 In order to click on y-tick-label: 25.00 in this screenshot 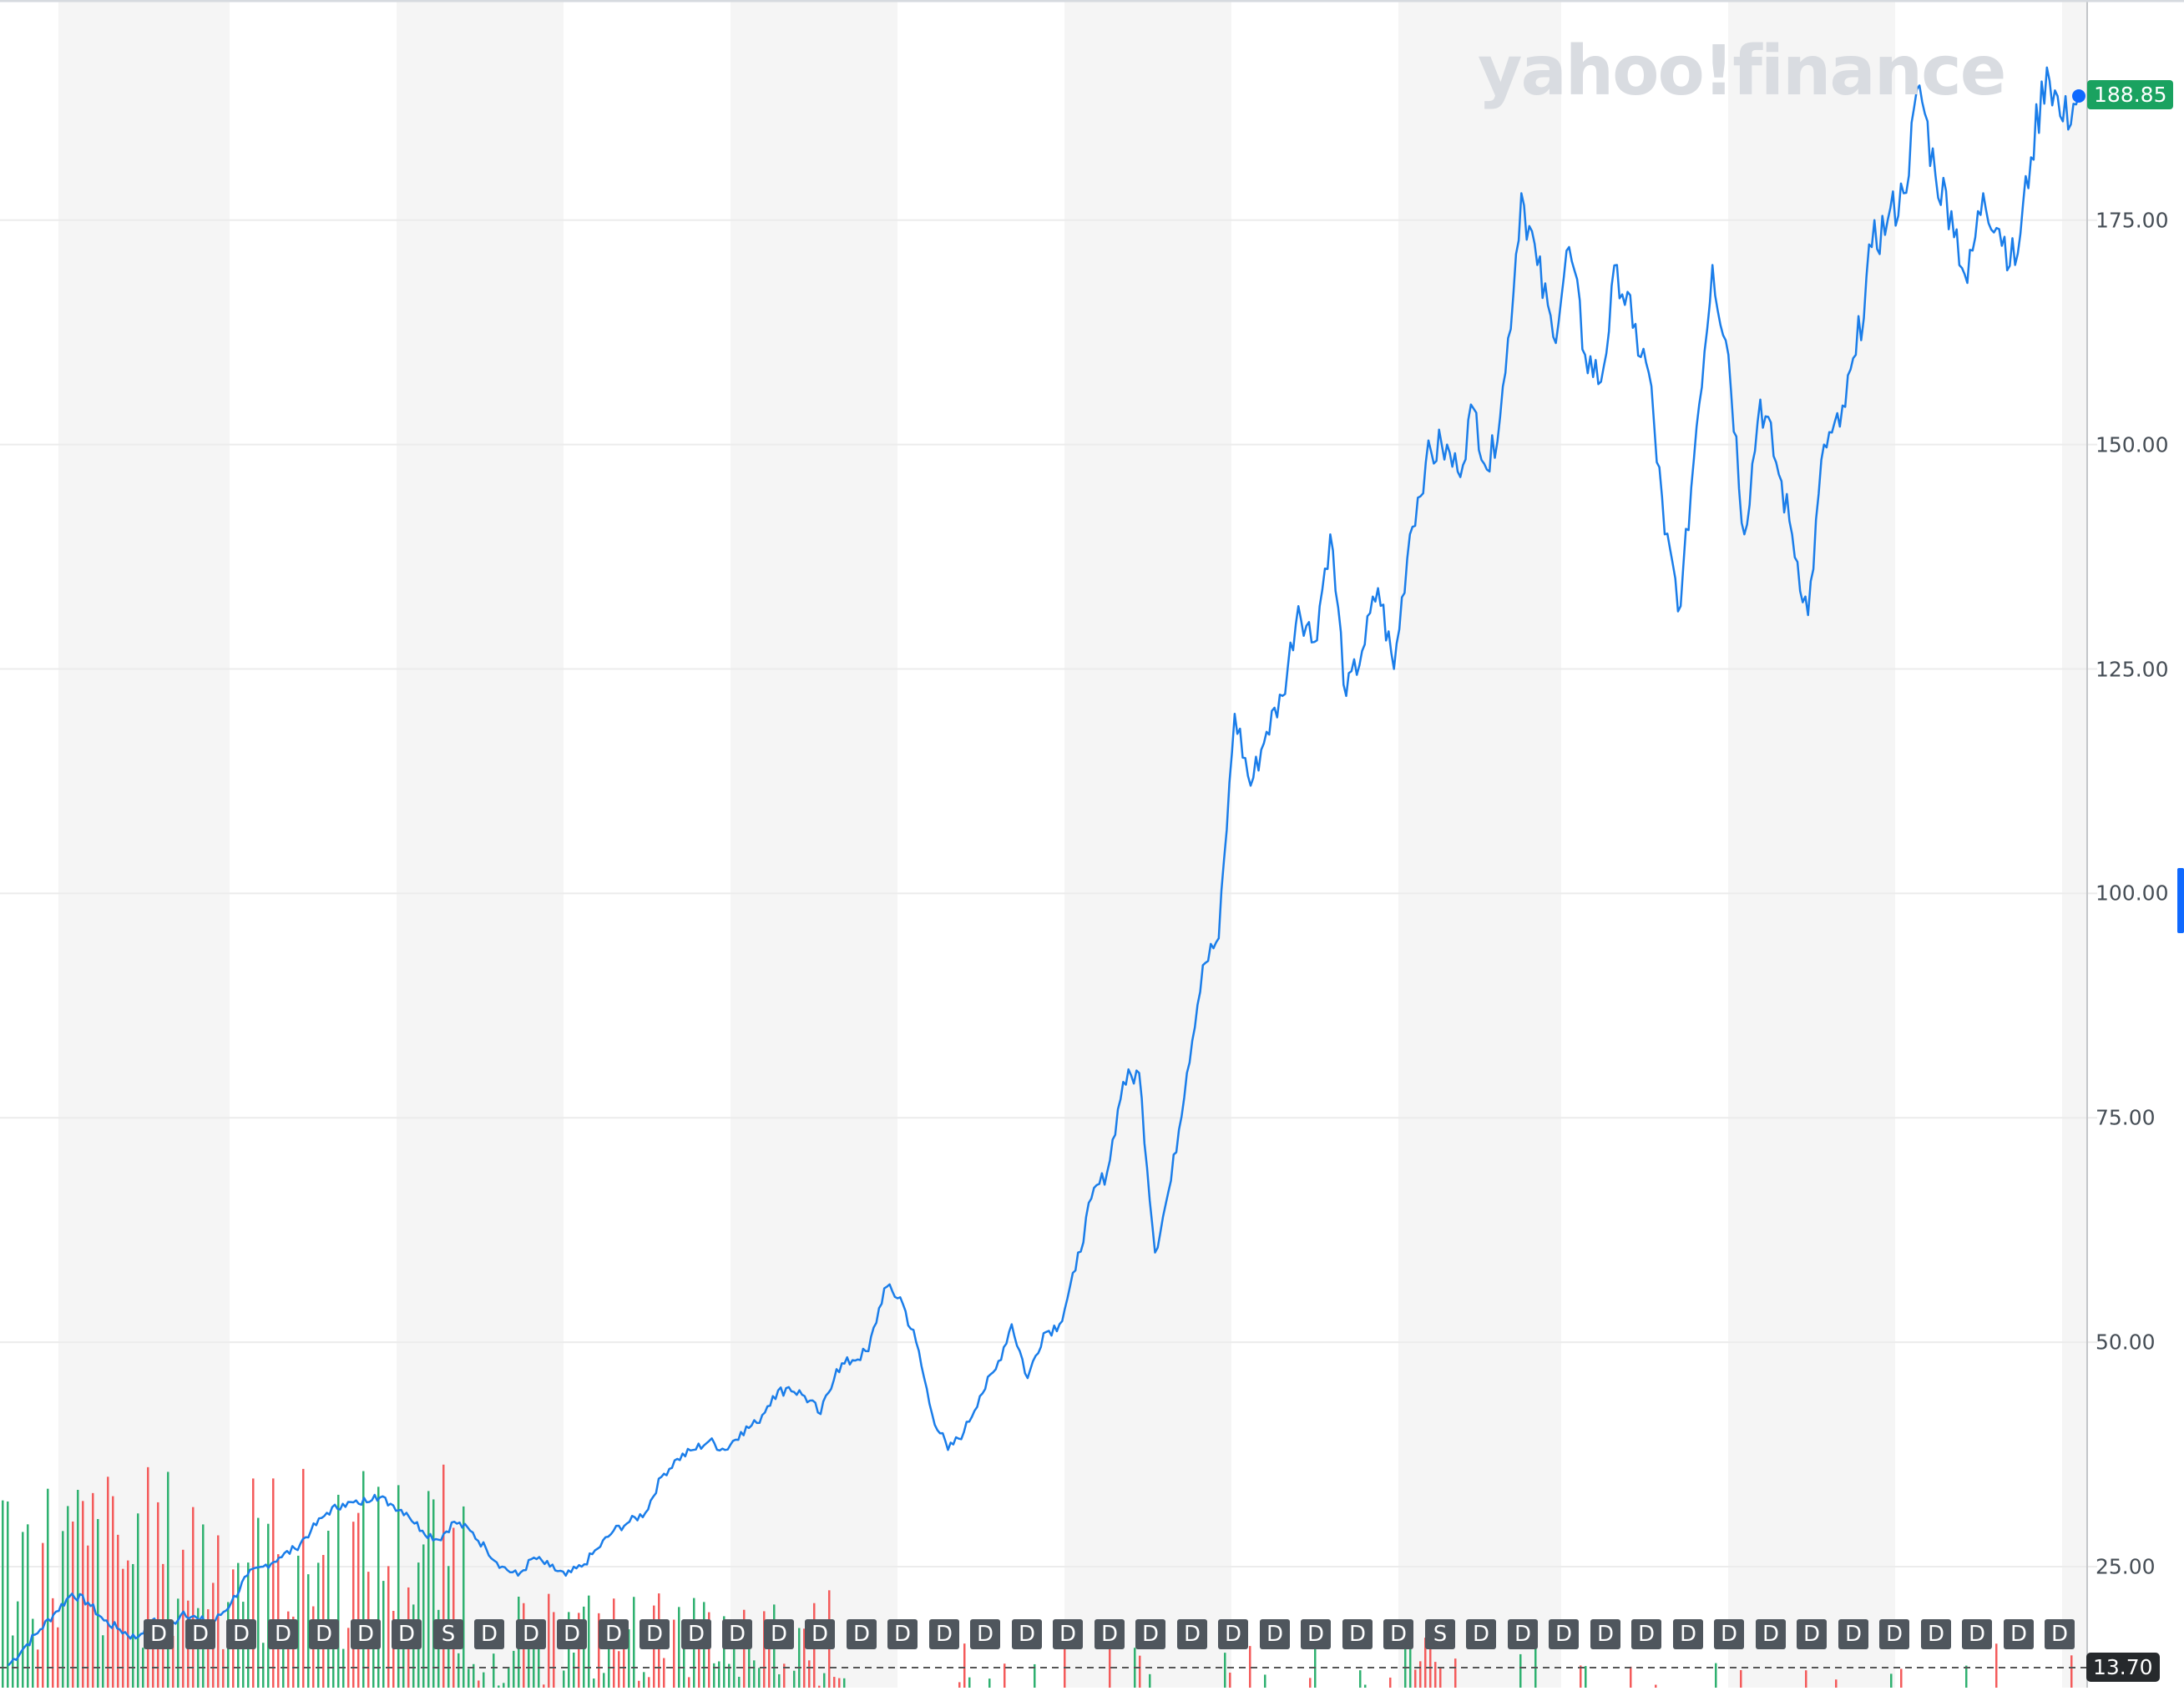, I will do `click(2126, 1566)`.